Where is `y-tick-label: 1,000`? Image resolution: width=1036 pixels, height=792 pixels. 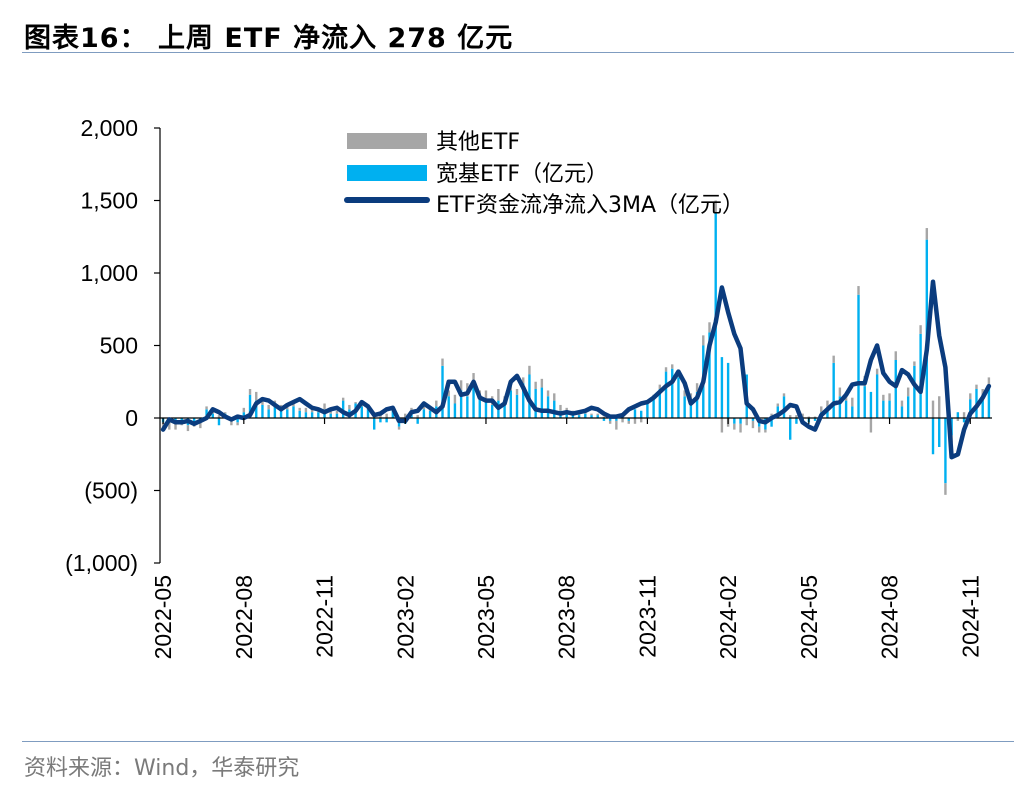
y-tick-label: 1,000 is located at coordinates (109, 273).